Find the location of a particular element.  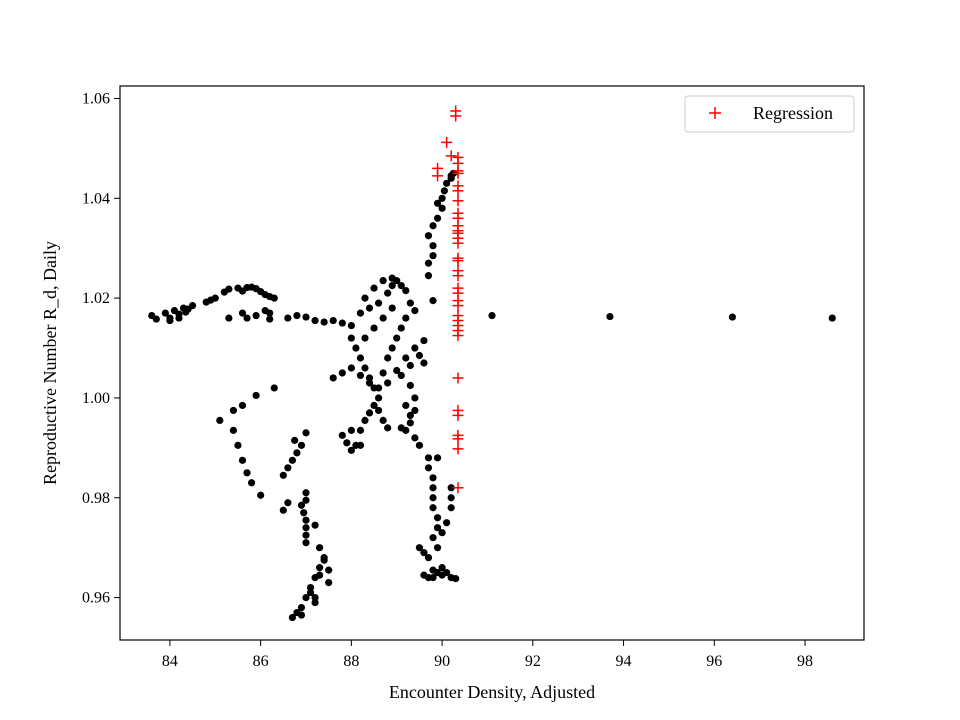

y-tick-label: 1.00 is located at coordinates (96, 398).